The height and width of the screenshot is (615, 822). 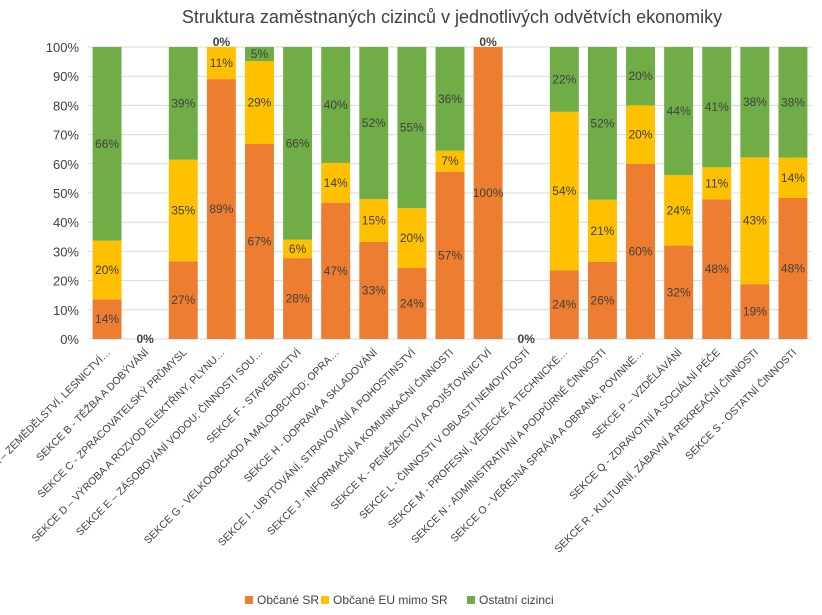 I want to click on data-label: 26%, so click(x=602, y=300).